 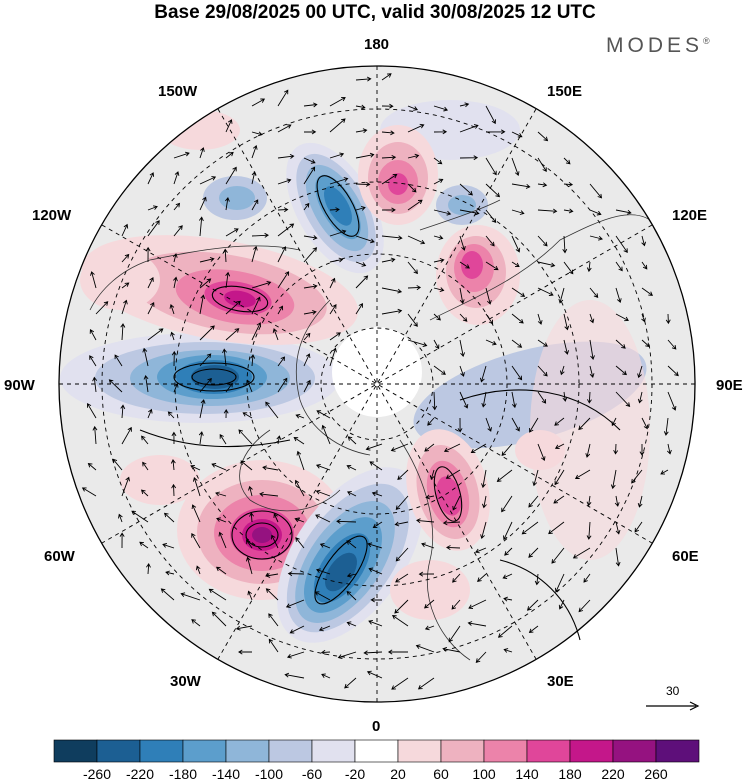 I want to click on lon-label-0: 0, so click(x=376, y=726).